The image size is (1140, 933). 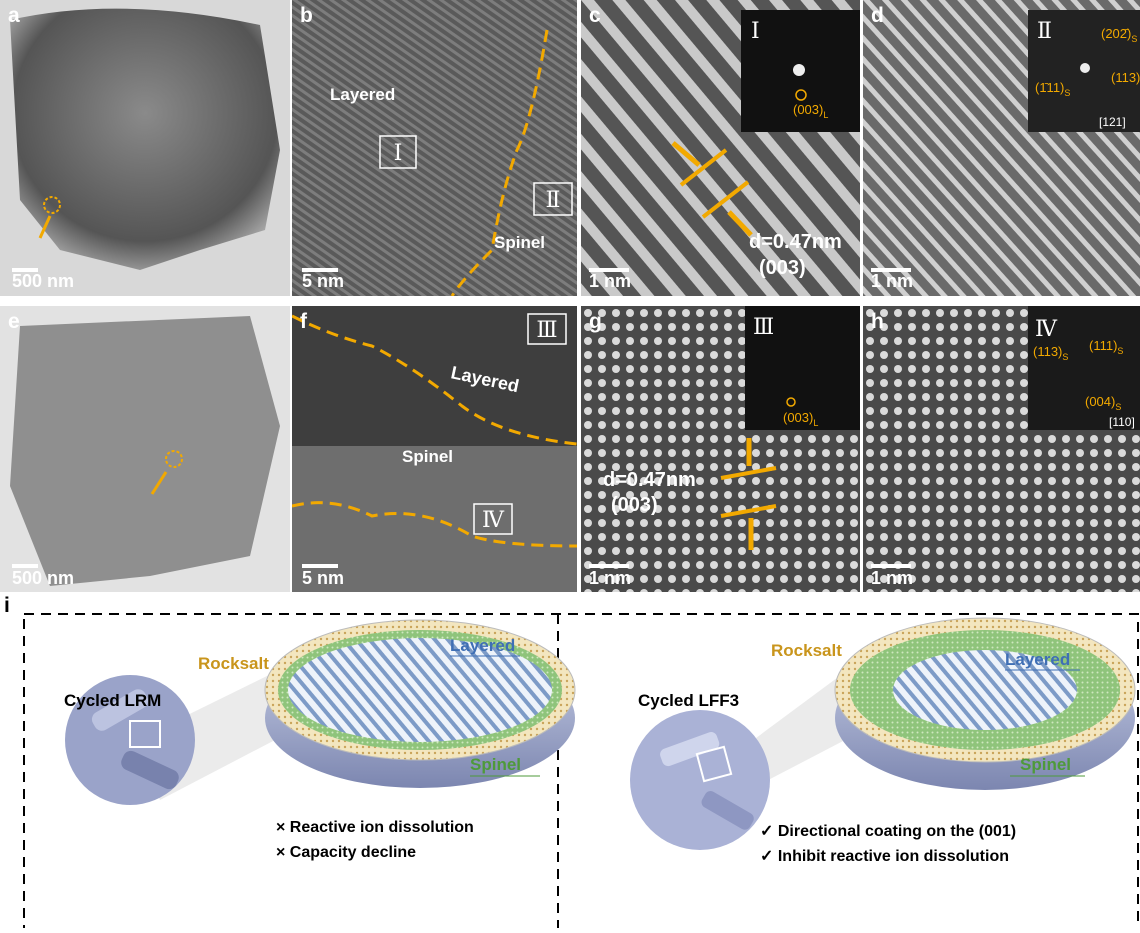 I want to click on panel-label: h, so click(x=877, y=321).